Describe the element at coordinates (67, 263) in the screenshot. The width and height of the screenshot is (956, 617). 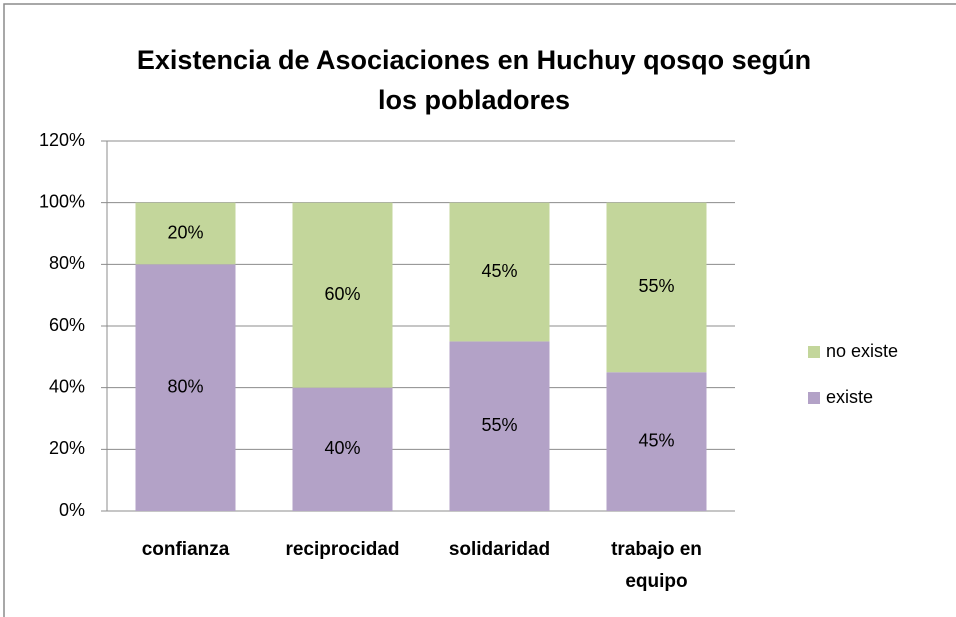
I see `y-tick-label: 80%` at that location.